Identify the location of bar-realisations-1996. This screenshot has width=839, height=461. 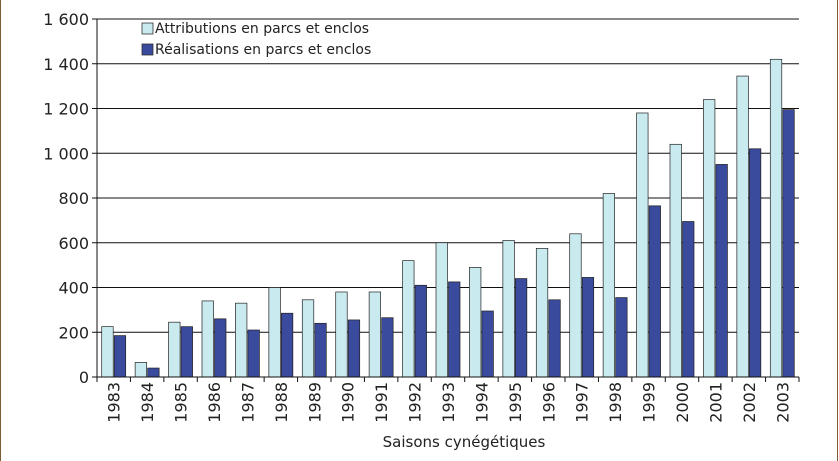
(554, 338).